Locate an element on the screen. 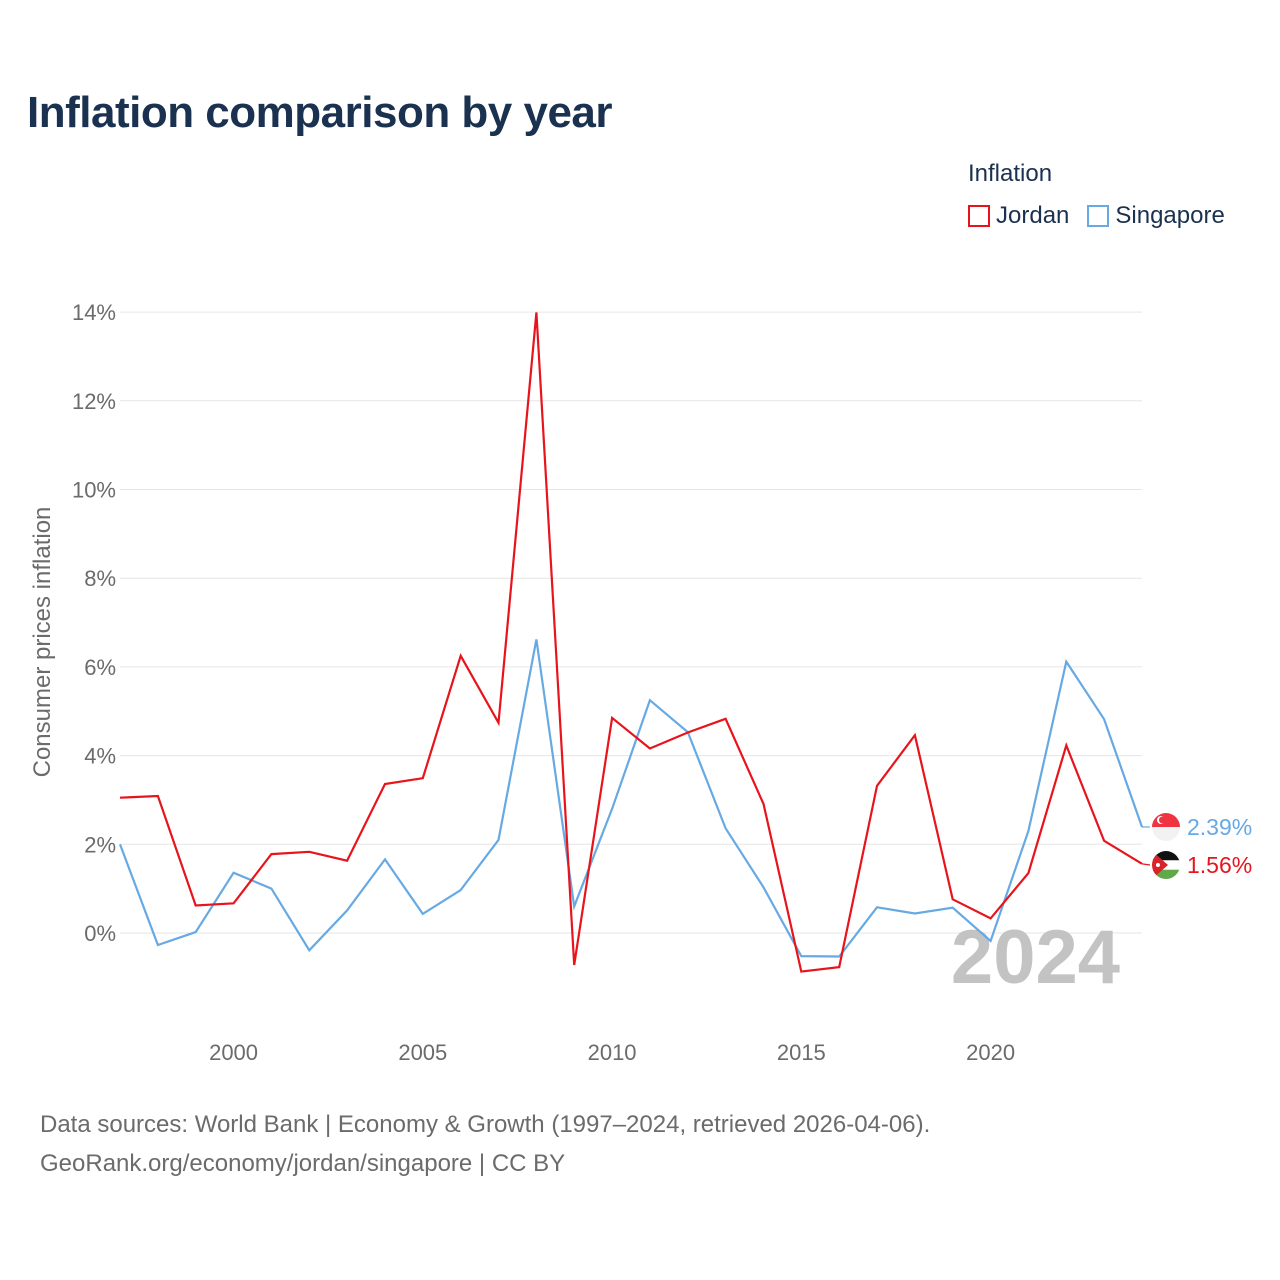 Image resolution: width=1280 pixels, height=1280 pixels. y-axis-ticks: 0% 2% 4% 6% 8% 10% 12% 14% is located at coordinates (94, 623).